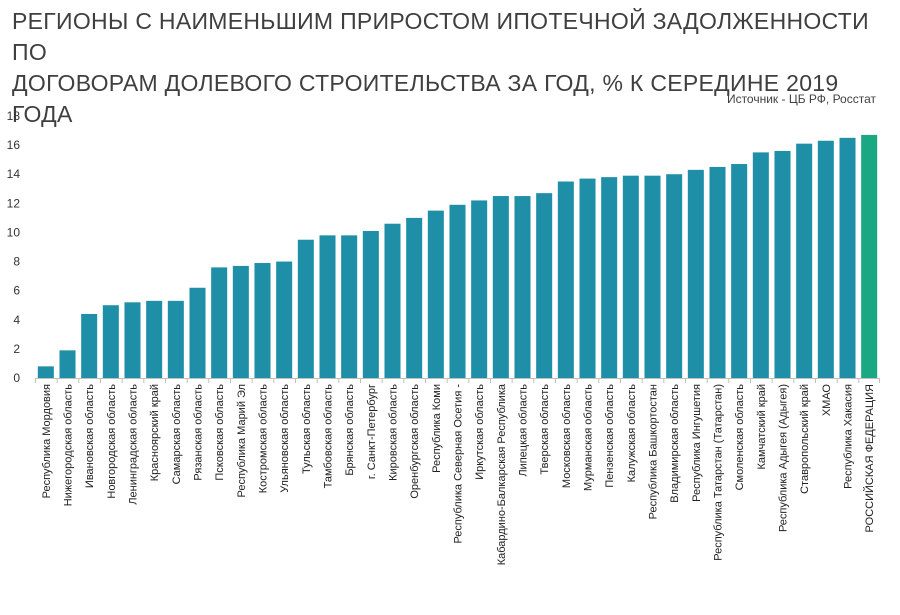 Image resolution: width=900 pixels, height=615 pixels. I want to click on x-tick-label: Республика Хакасия, so click(849, 436).